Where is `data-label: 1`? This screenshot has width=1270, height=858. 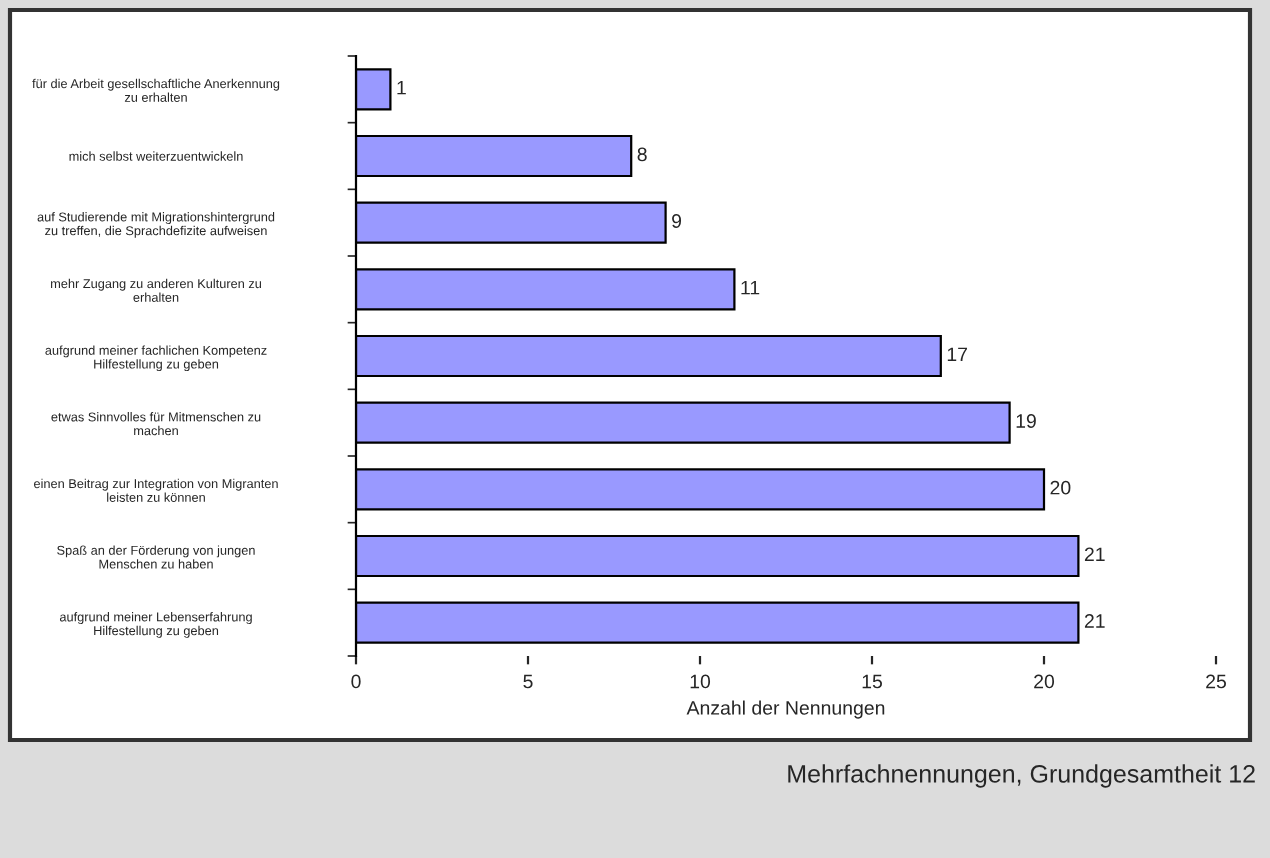
data-label: 1 is located at coordinates (401, 87).